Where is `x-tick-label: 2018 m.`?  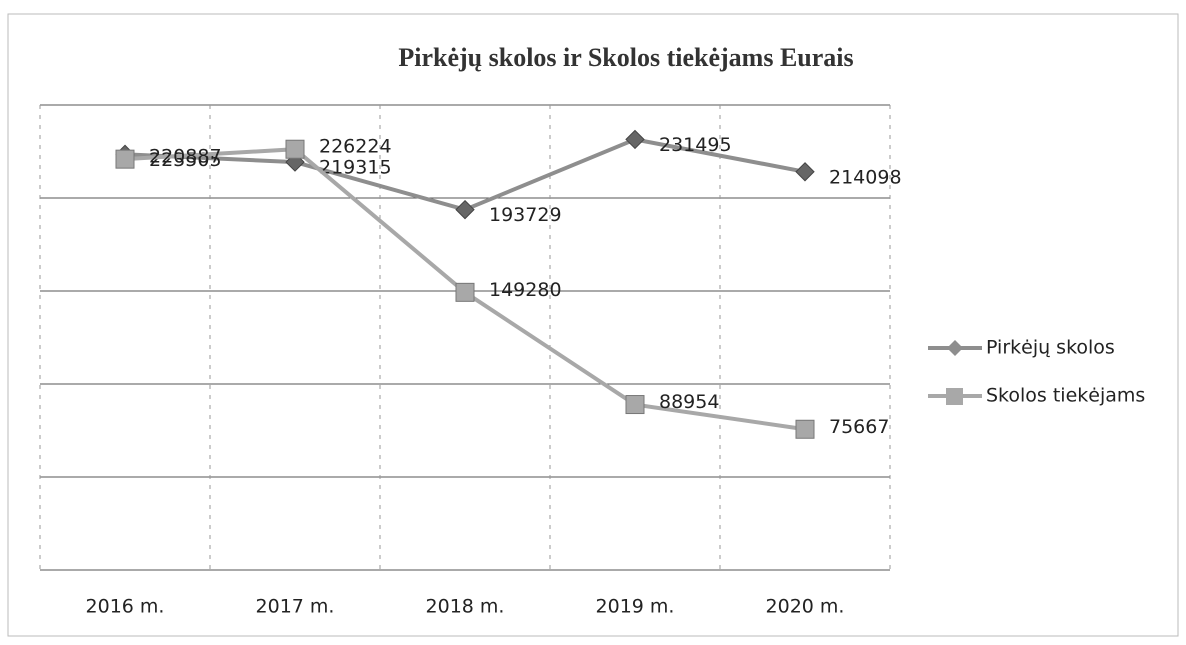
x-tick-label: 2018 m. is located at coordinates (465, 607).